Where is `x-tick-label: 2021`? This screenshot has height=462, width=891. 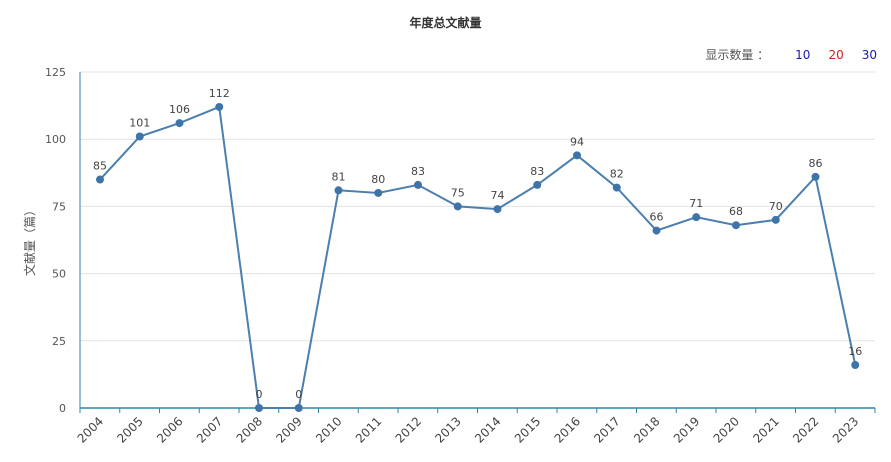
x-tick-label: 2021 is located at coordinates (765, 429).